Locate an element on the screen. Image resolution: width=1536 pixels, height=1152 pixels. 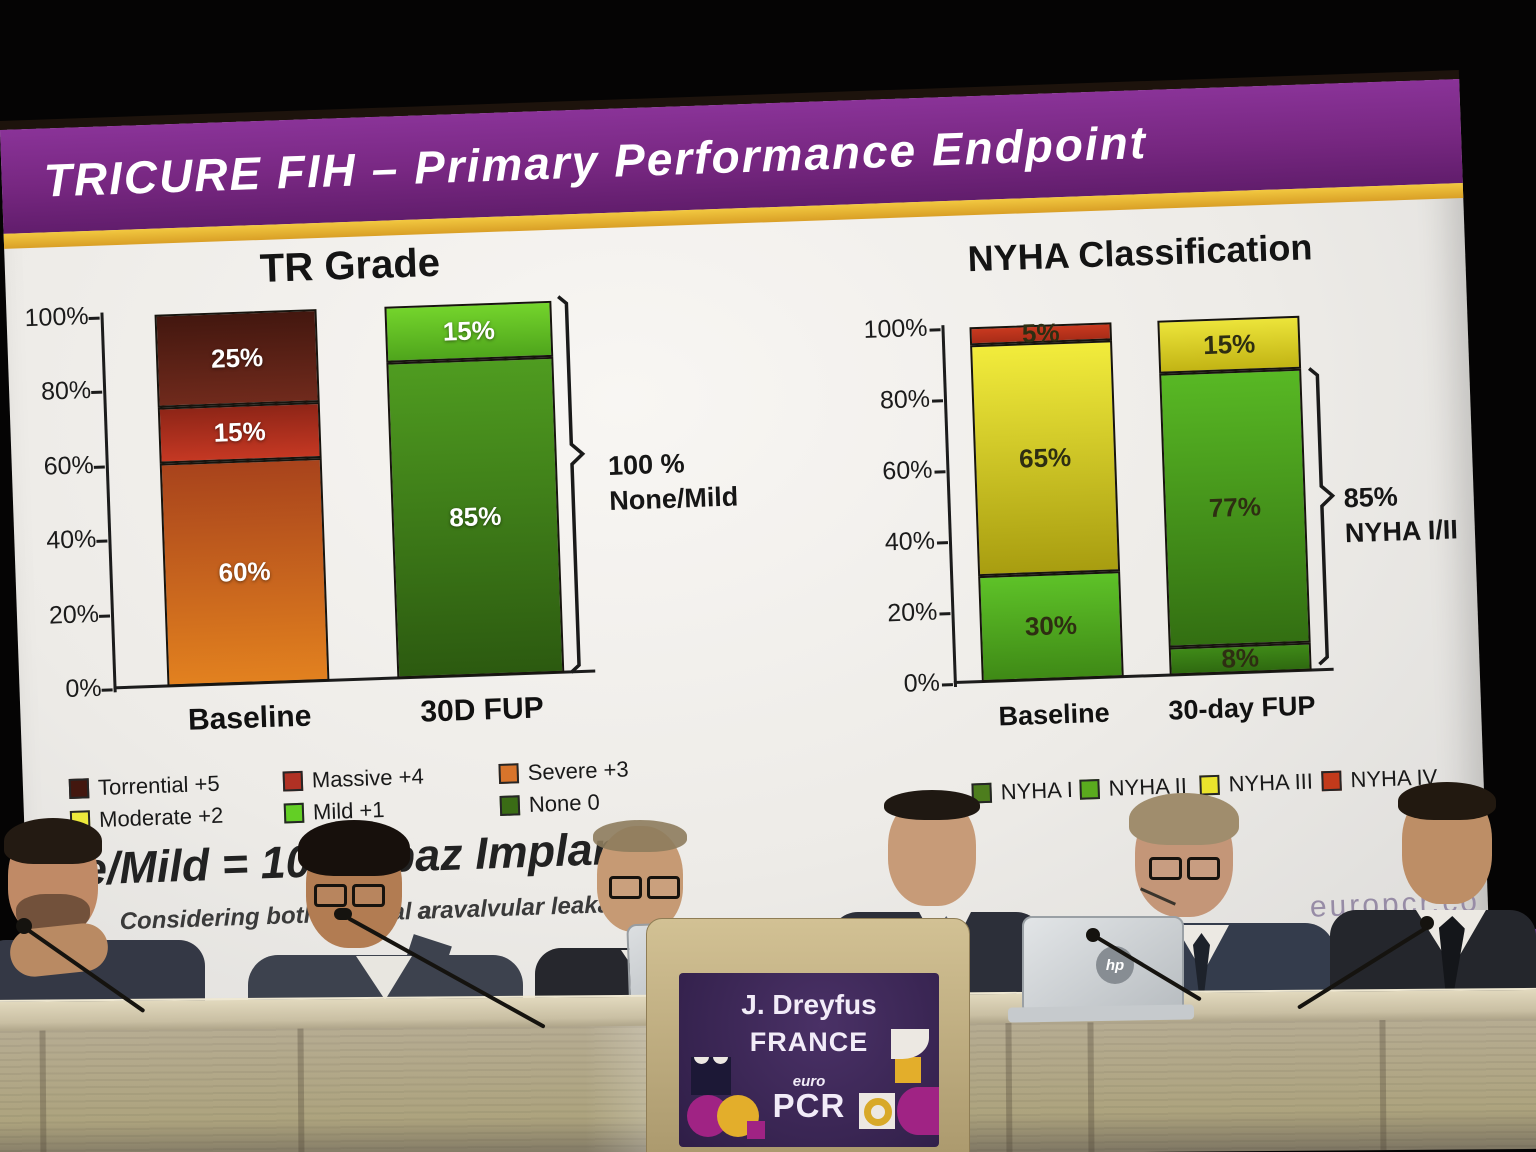
speaker-name-sign: J. Dreyfus FRANCE euro PCR is located at coordinates (809, 1060).